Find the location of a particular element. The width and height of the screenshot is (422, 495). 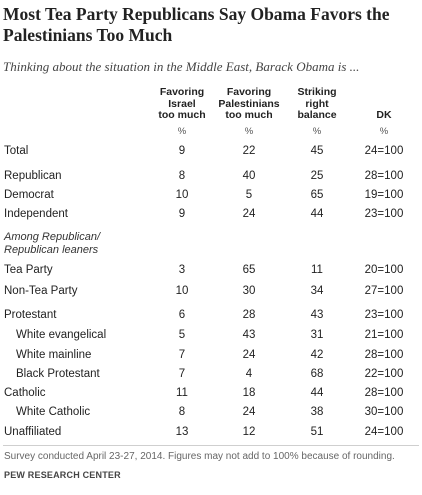

column-header-2-line1: Favoring is located at coordinates (249, 92).